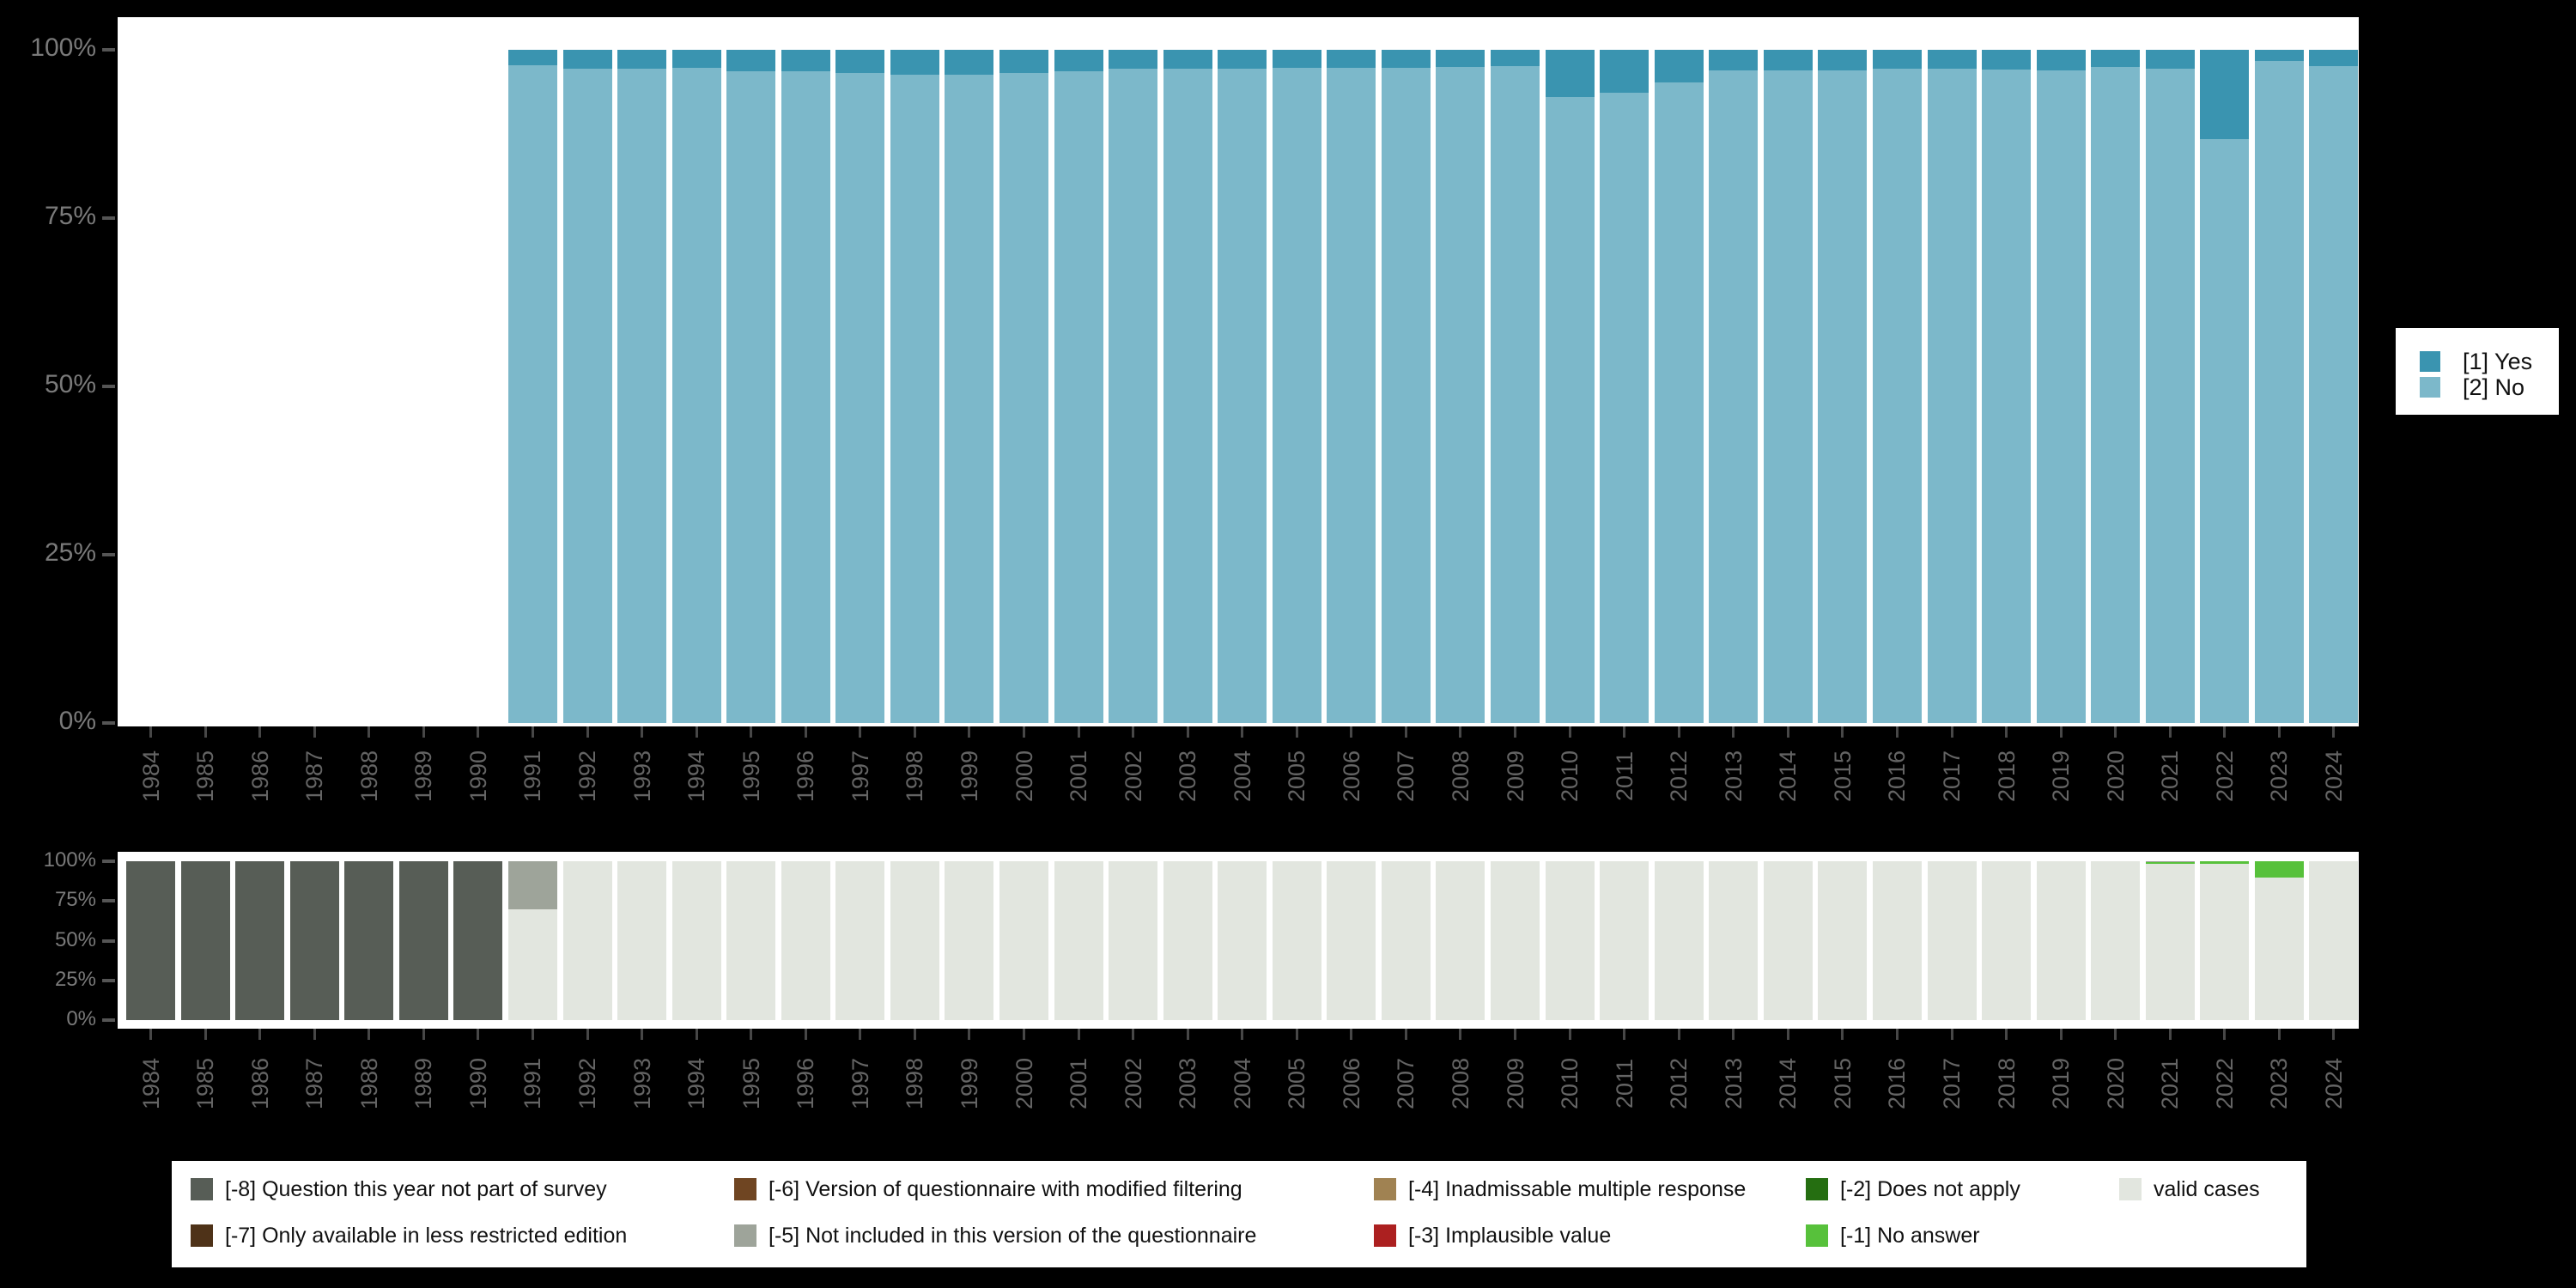 The height and width of the screenshot is (1288, 2576). I want to click on legend-swatch-icon, so click(745, 1189).